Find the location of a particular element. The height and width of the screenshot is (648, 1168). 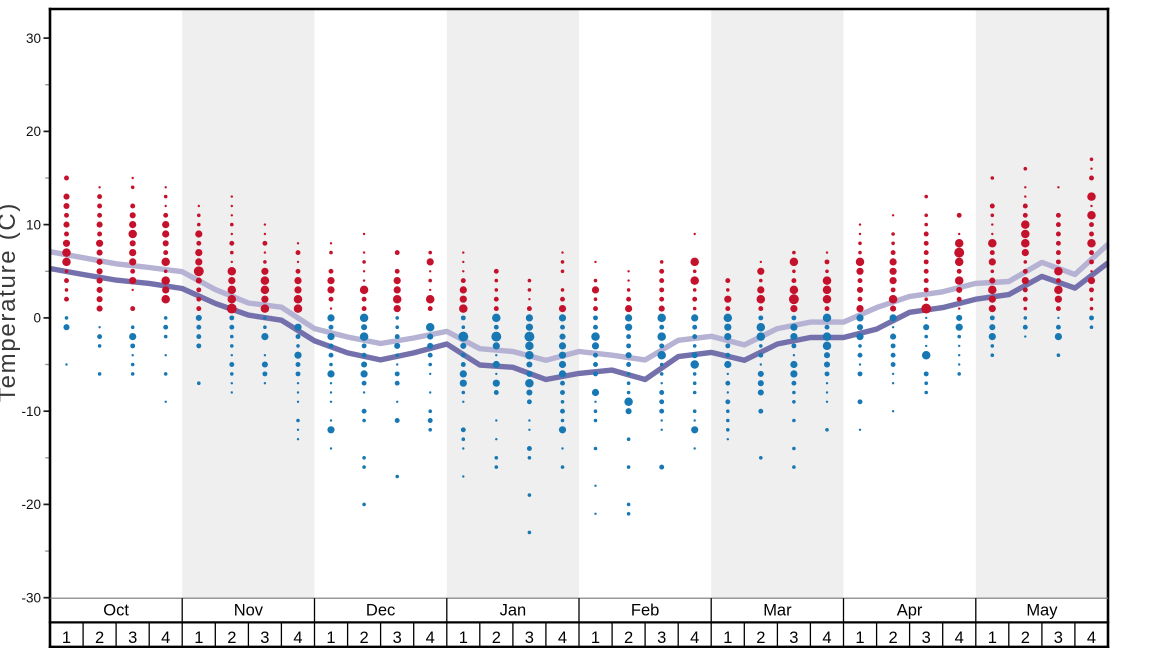

svg-text: -10 is located at coordinates (31, 411).